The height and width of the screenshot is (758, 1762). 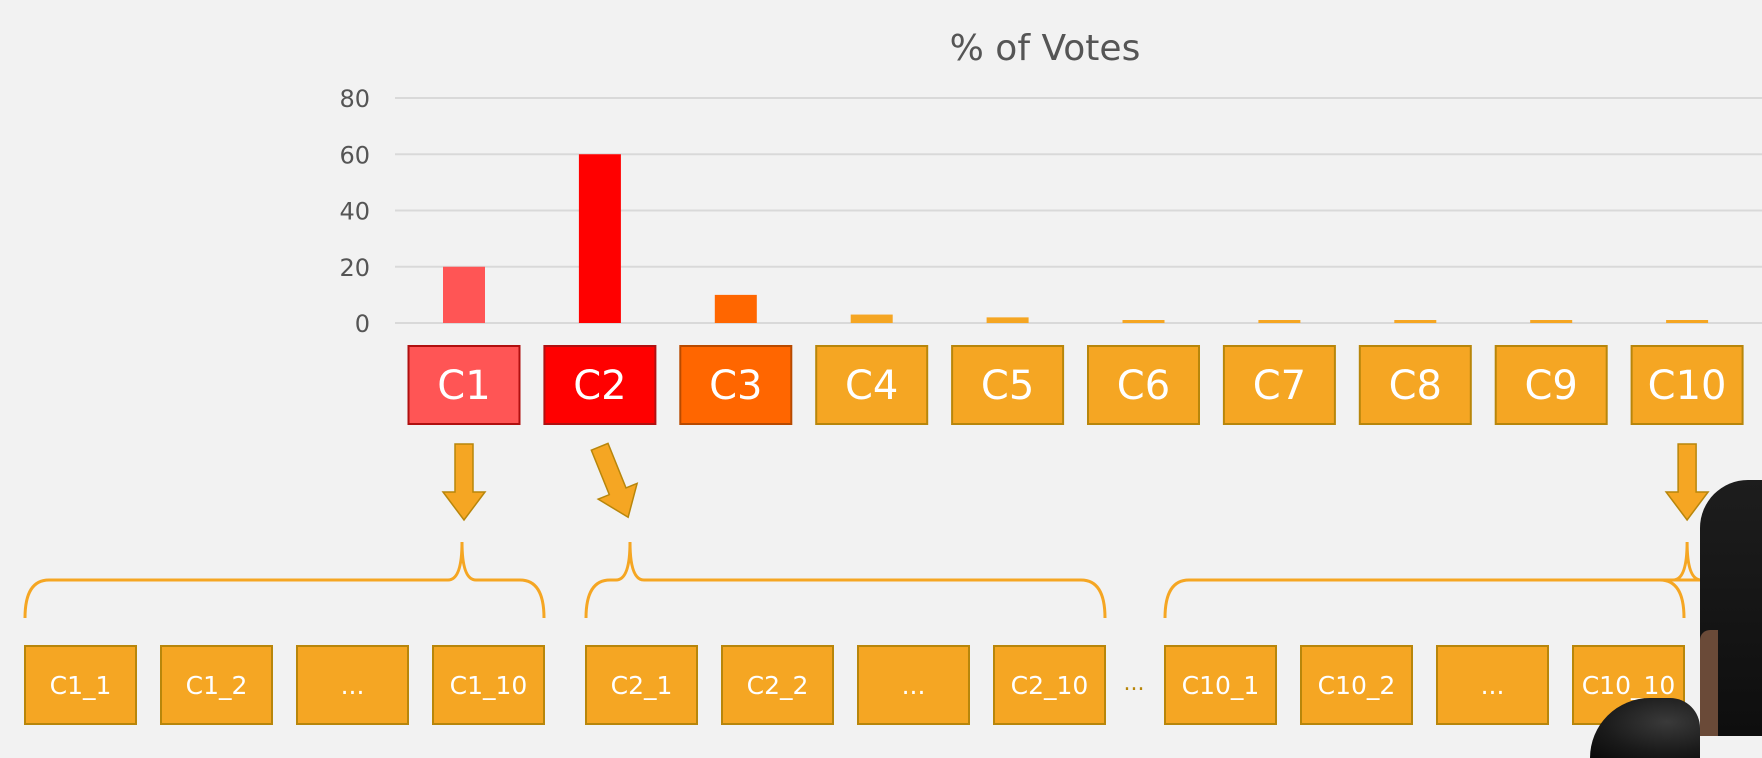 I want to click on category-label-C10: C10, so click(x=1687, y=386).